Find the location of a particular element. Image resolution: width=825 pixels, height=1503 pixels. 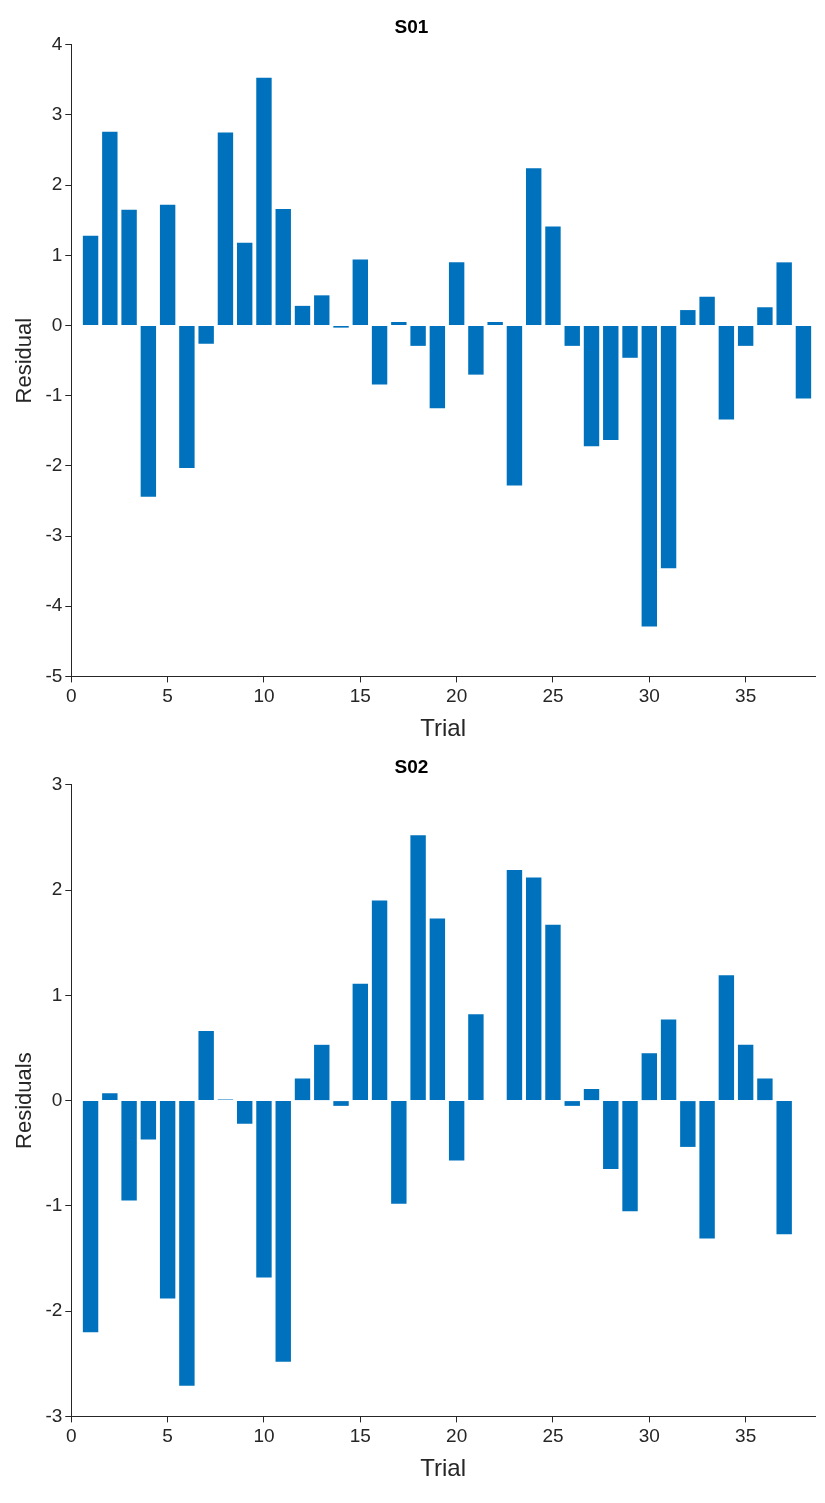

y-tick-label: -5 is located at coordinates (54, 675).